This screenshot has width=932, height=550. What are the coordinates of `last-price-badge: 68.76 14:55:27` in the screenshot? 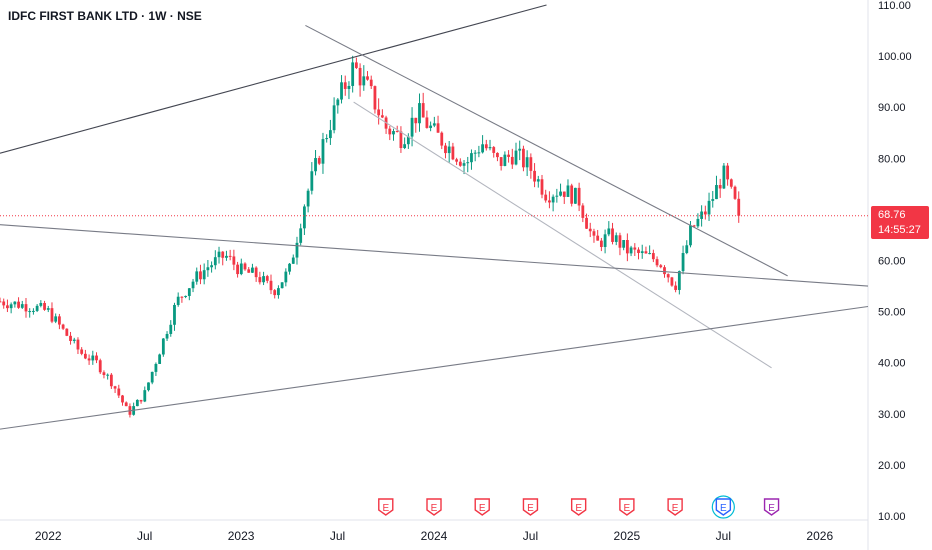 It's located at (900, 222).